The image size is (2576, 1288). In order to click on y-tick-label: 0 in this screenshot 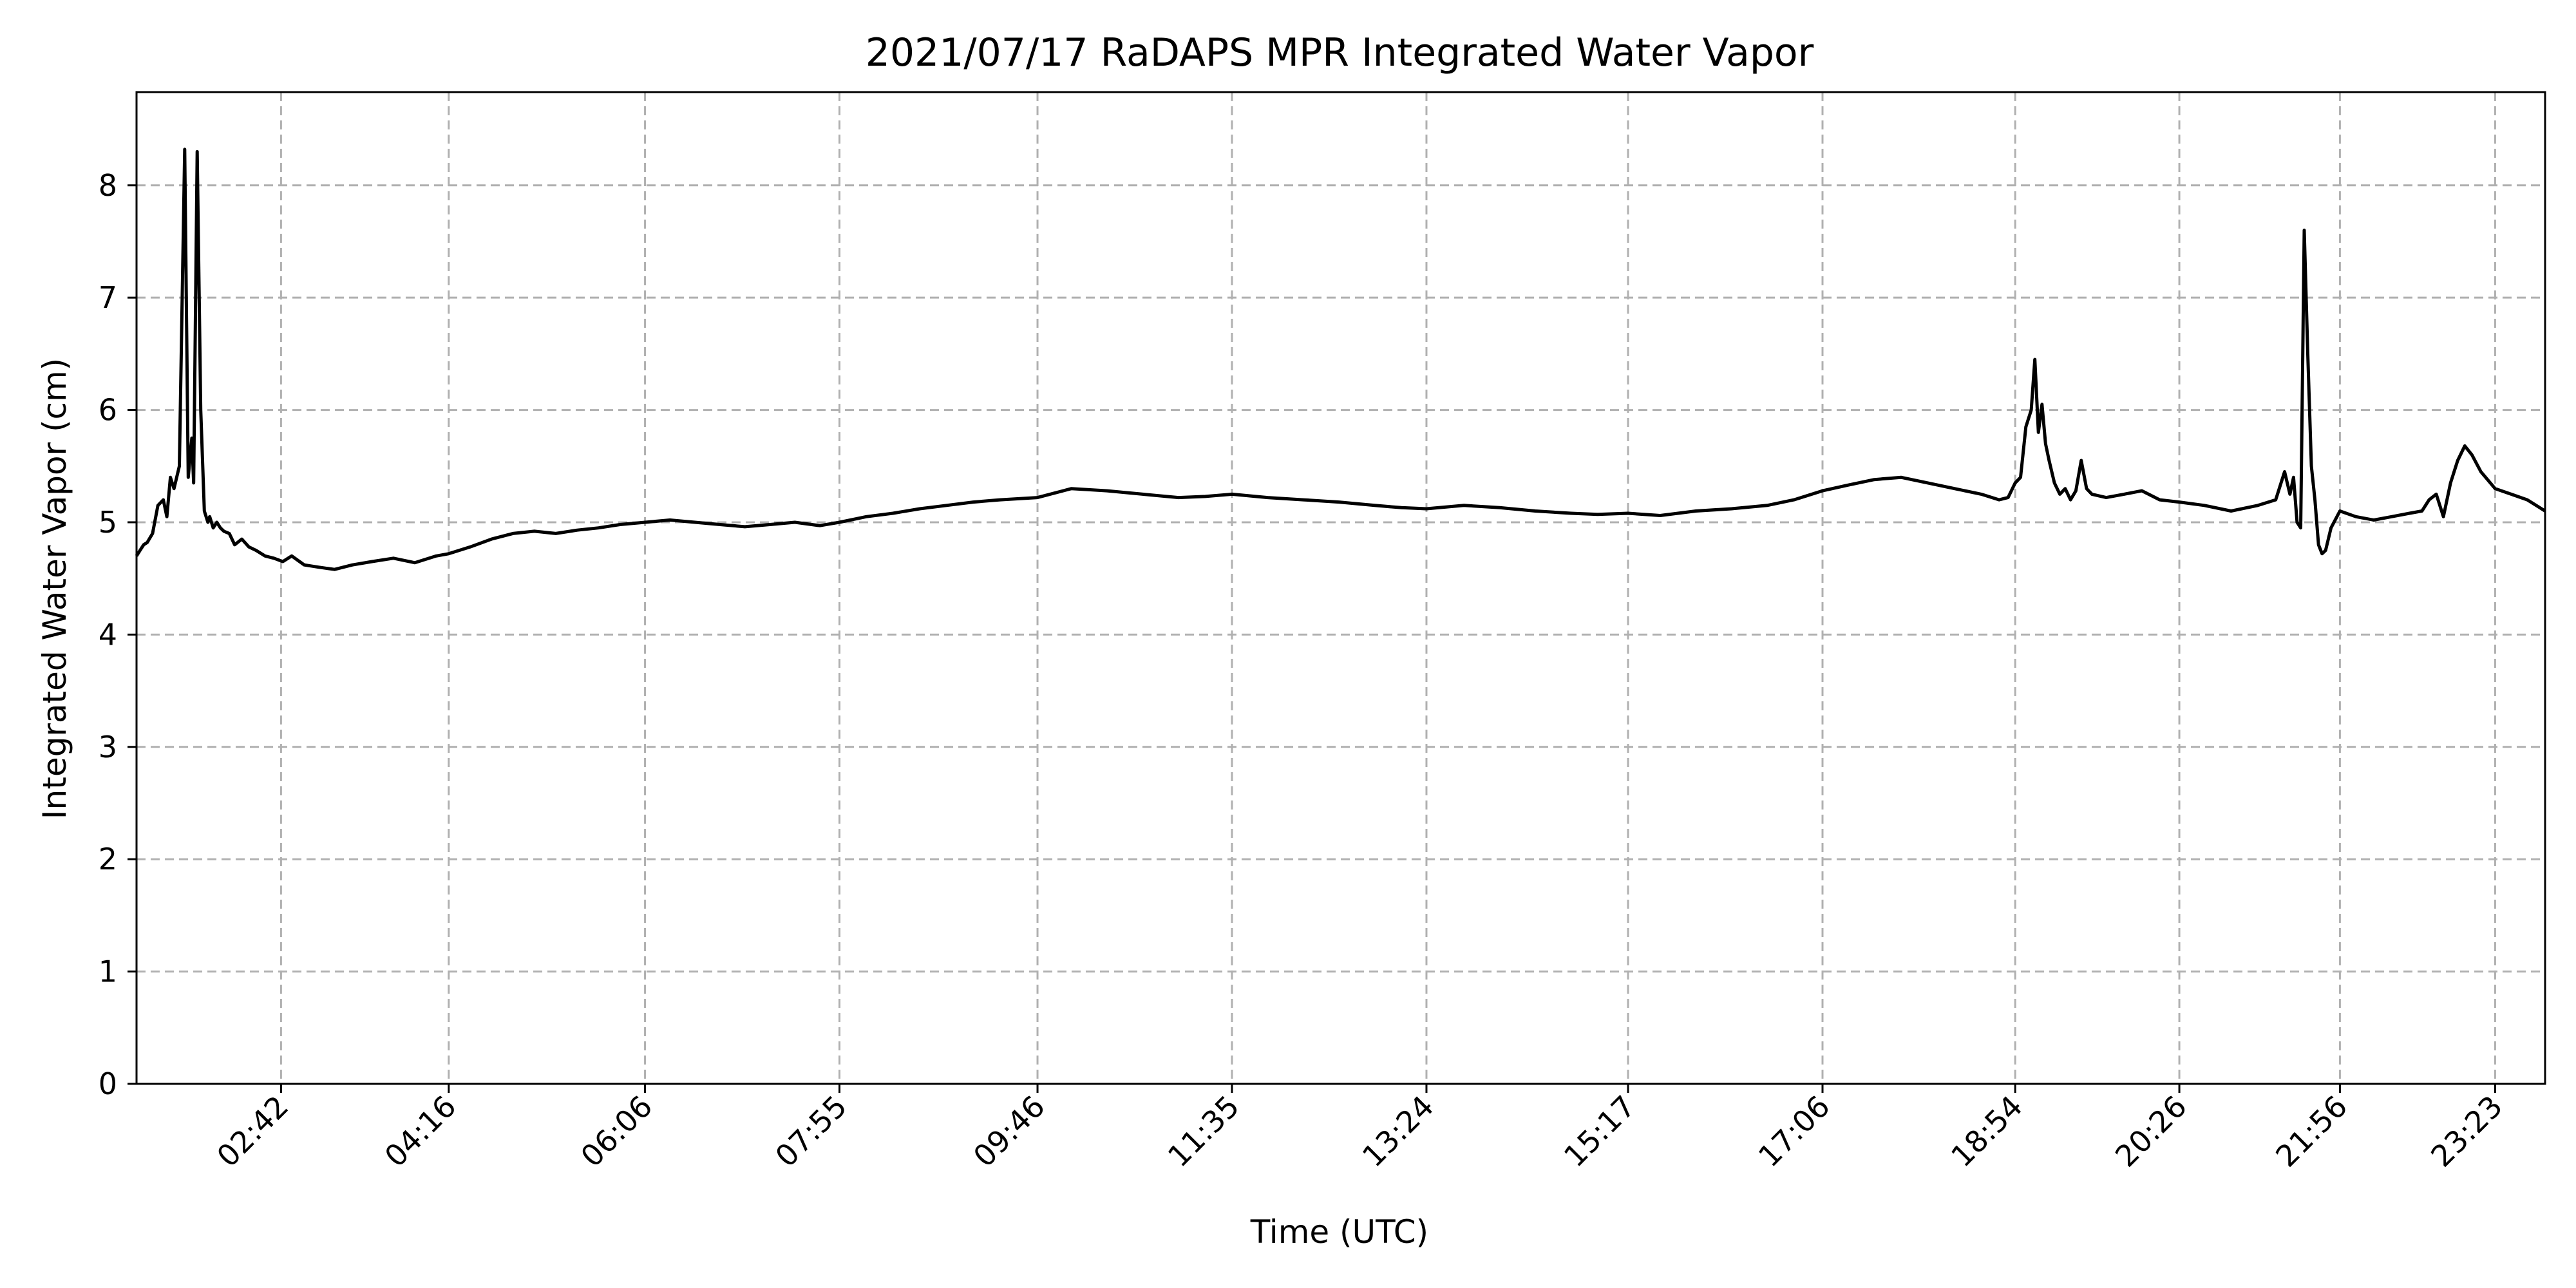, I will do `click(108, 1083)`.